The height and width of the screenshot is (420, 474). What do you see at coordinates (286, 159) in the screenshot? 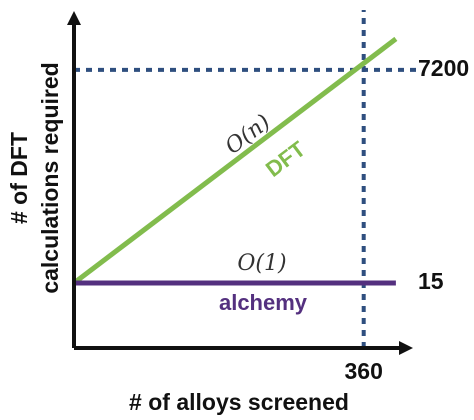
I see `series-name-label-dft: DFT` at bounding box center [286, 159].